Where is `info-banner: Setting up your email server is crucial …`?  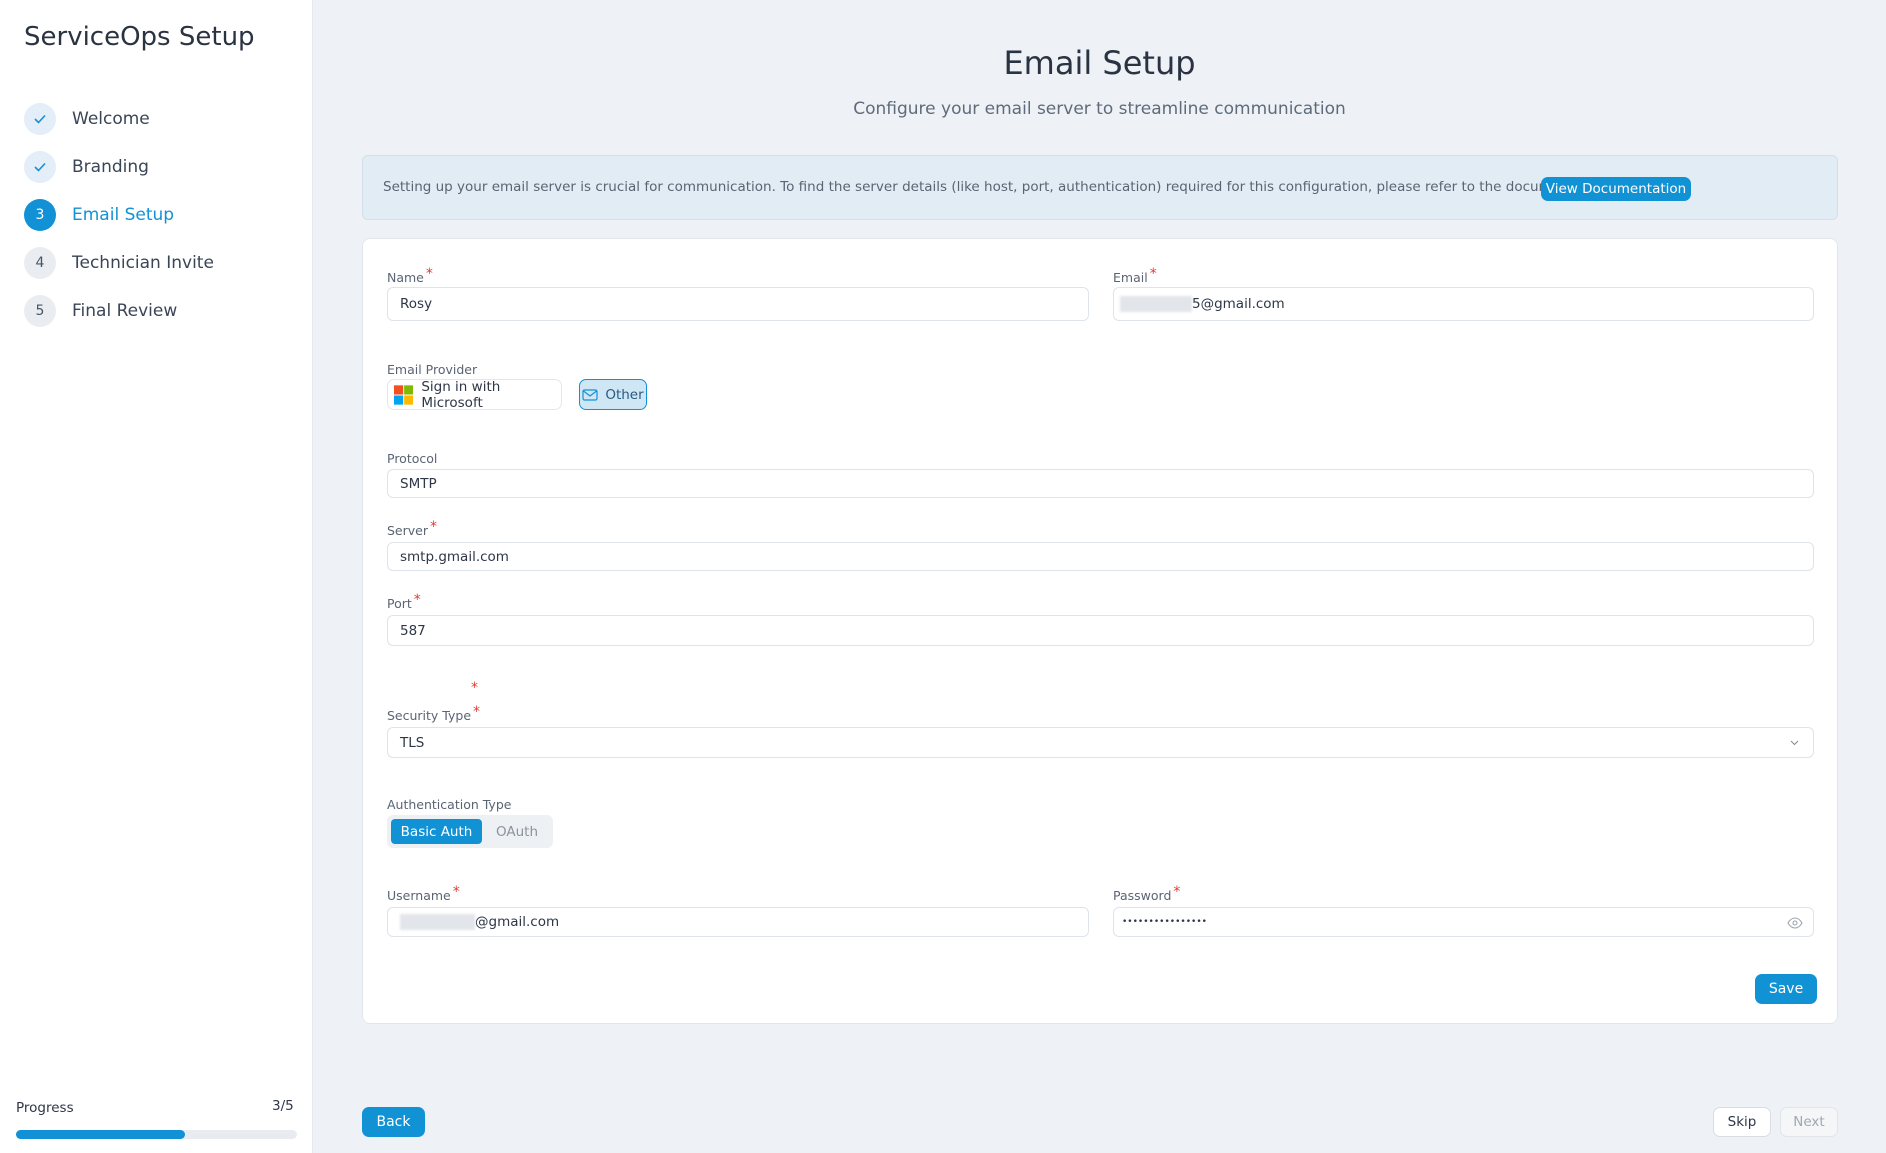
info-banner: Setting up your email server is crucial … is located at coordinates (1100, 187).